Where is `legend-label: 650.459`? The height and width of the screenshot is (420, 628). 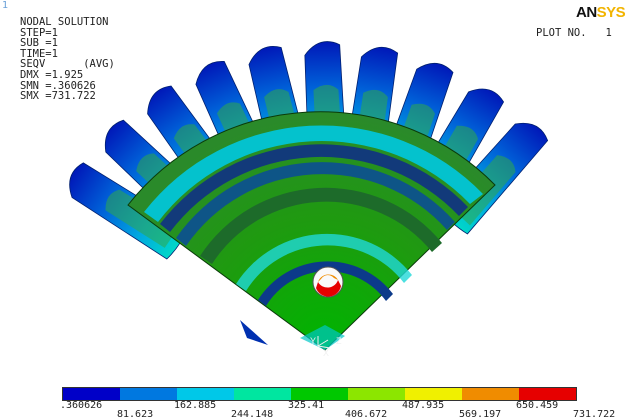 legend-label: 650.459 is located at coordinates (537, 405).